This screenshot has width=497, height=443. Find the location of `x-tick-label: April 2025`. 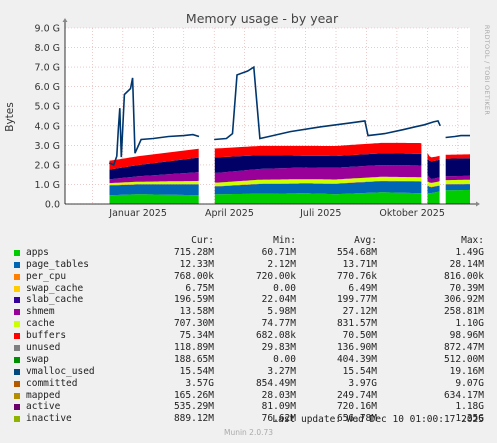

x-tick-label: April 2025 is located at coordinates (229, 213).